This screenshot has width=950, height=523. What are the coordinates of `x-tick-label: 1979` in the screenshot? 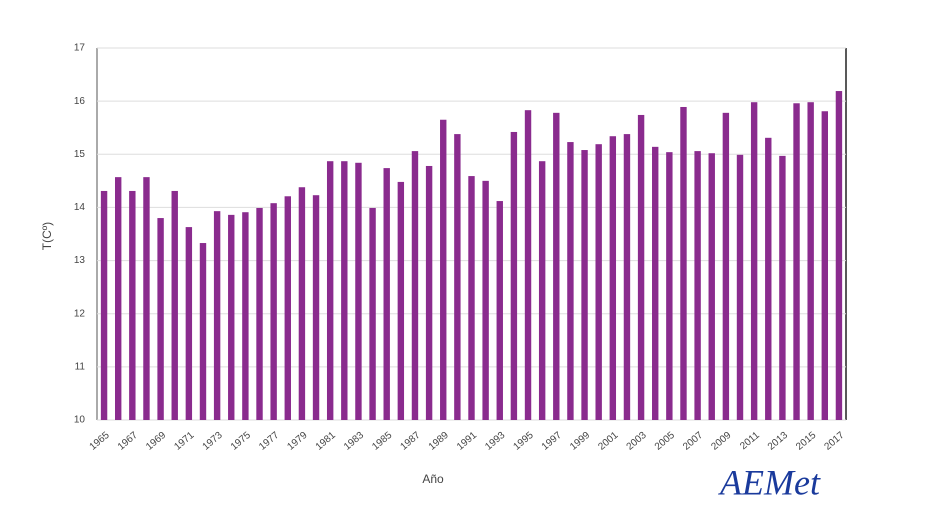 It's located at (297, 441).